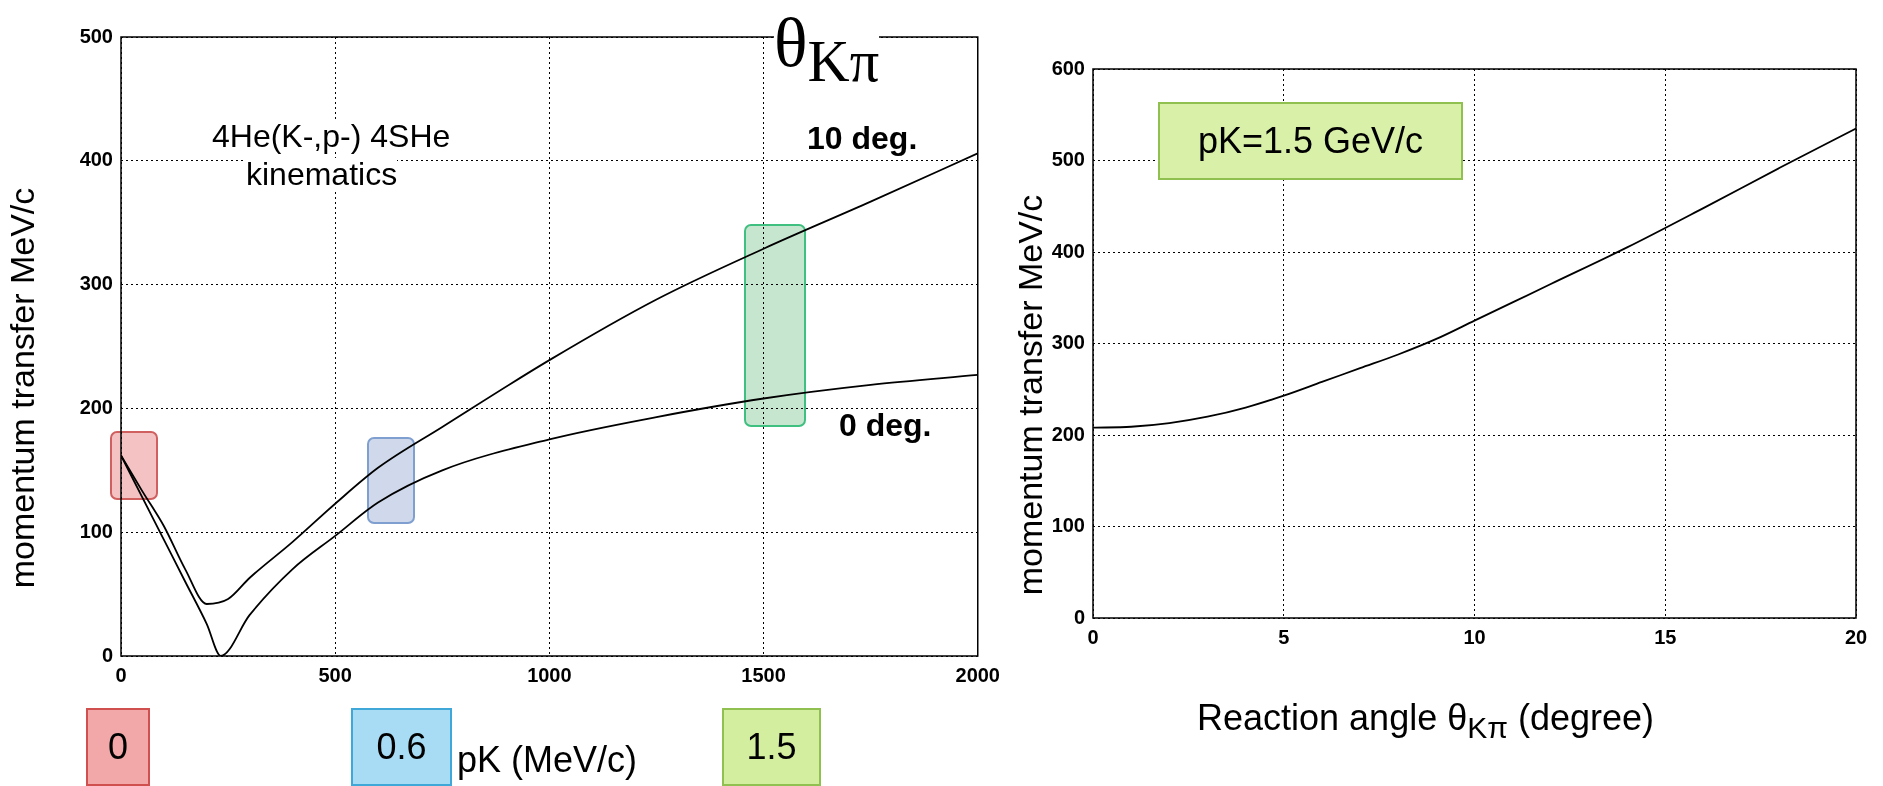  What do you see at coordinates (549, 674) in the screenshot?
I see `x-tick-label: 1000` at bounding box center [549, 674].